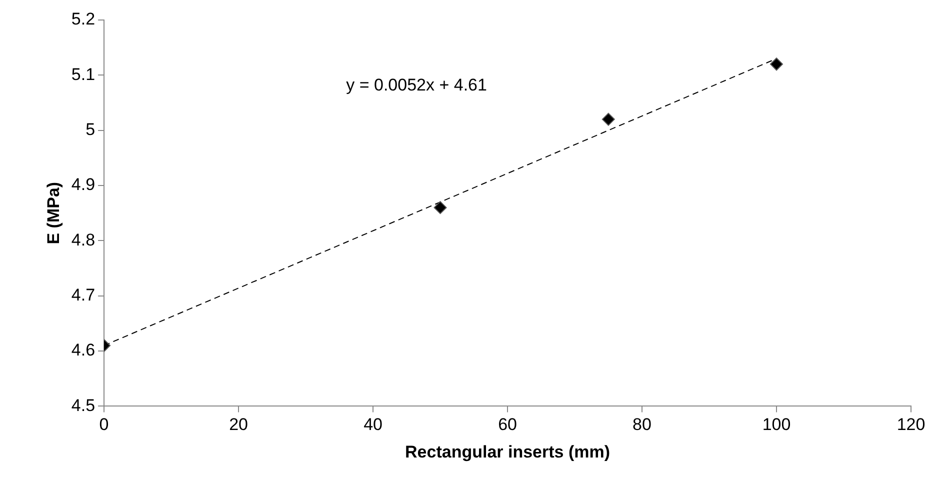  I want to click on x-tick-label: 40, so click(373, 424).